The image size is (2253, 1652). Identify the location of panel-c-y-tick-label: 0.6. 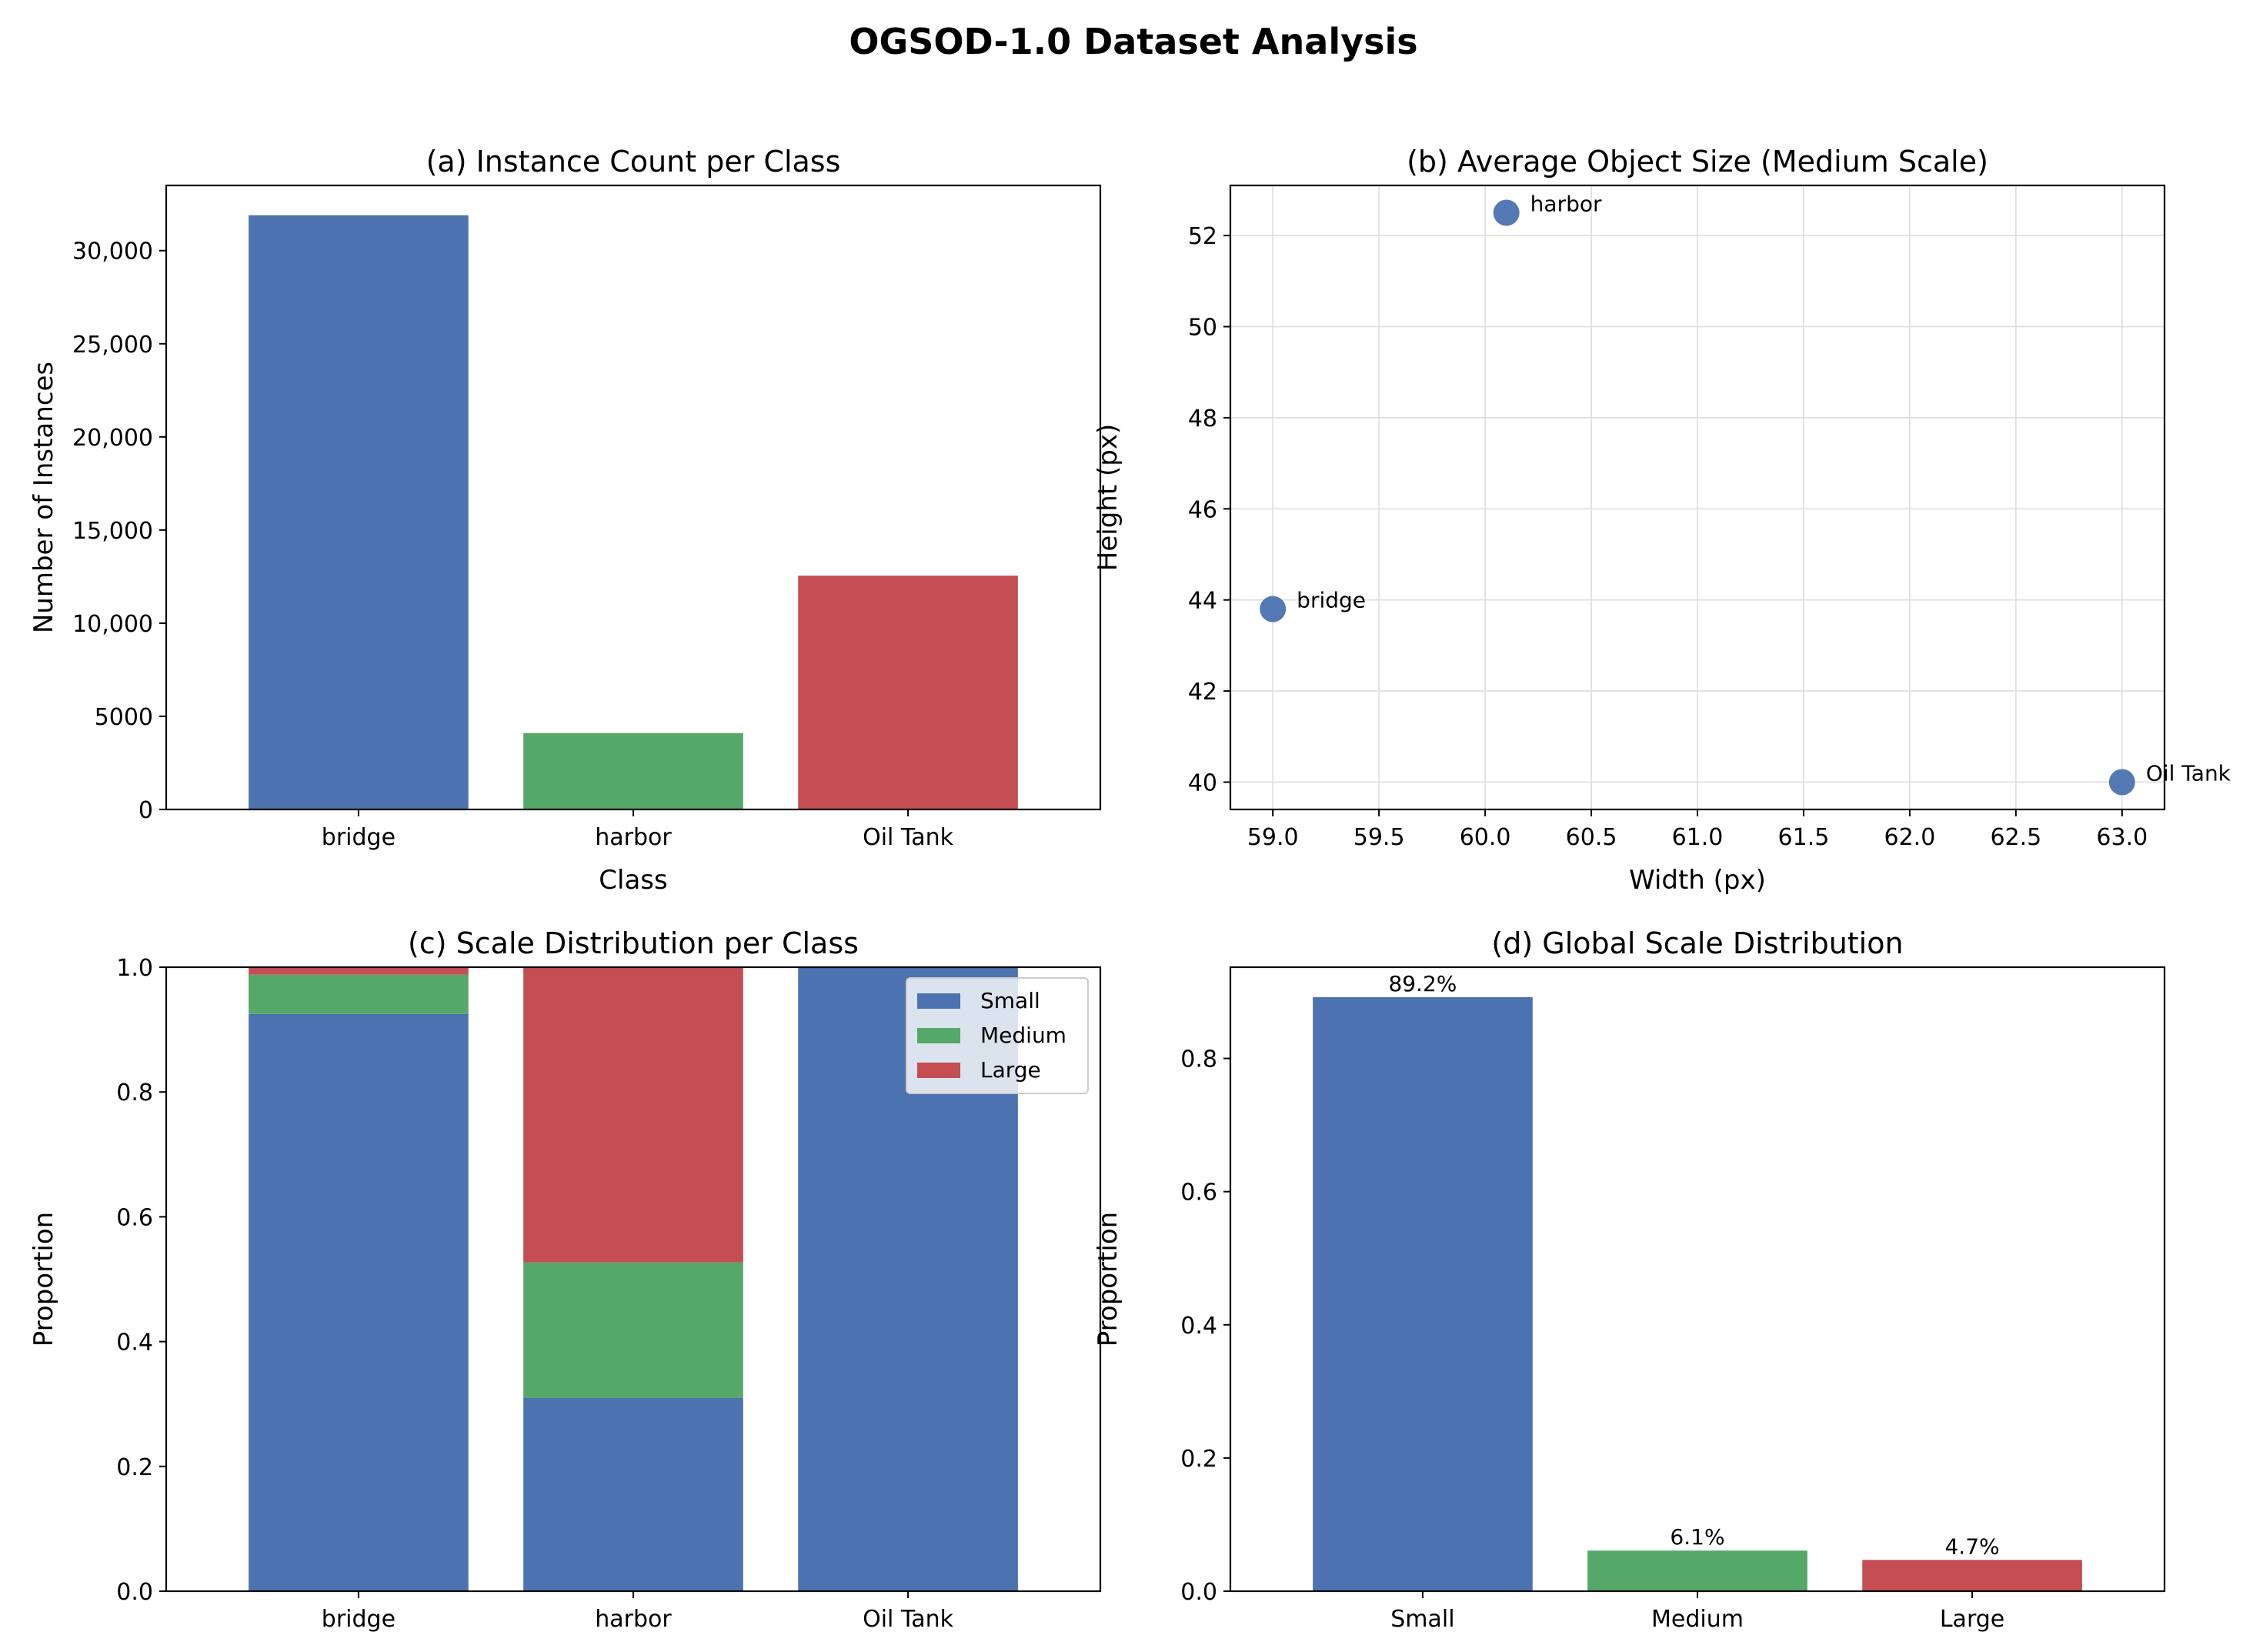
(134, 1217).